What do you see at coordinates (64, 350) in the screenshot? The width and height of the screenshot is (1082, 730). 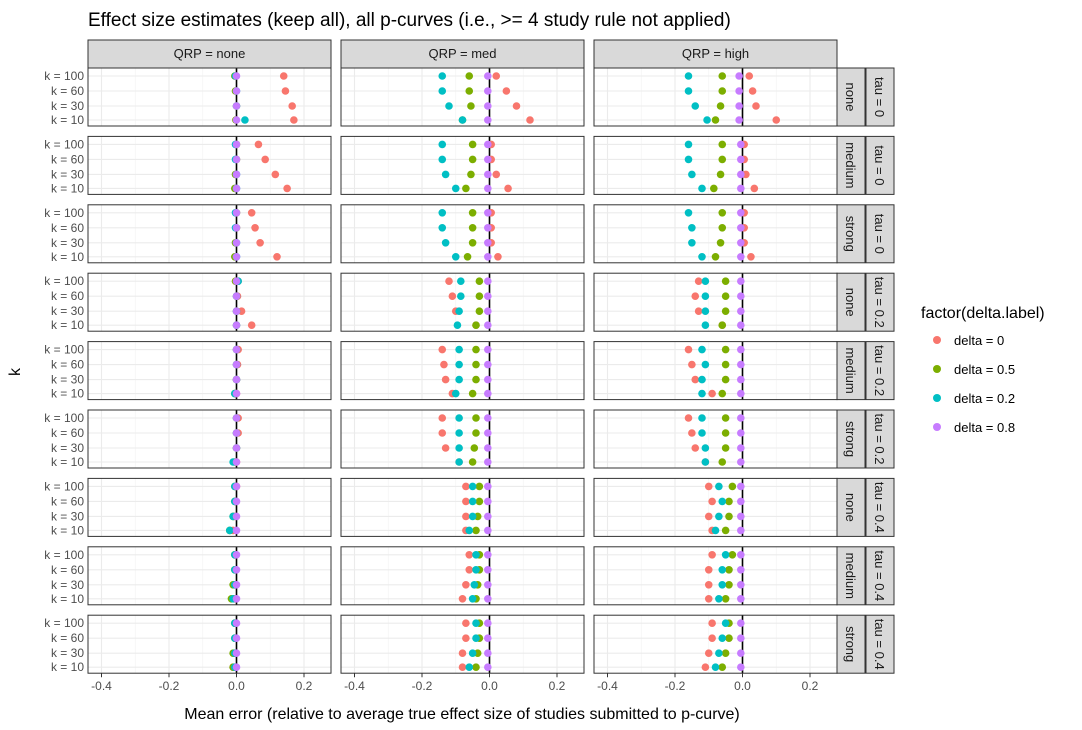 I see `y-tick-label: k = 100` at bounding box center [64, 350].